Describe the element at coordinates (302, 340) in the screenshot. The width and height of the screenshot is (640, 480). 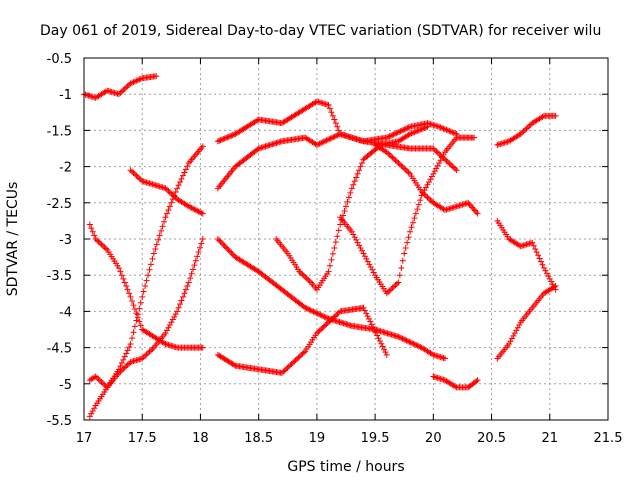
I see `series-s9` at that location.